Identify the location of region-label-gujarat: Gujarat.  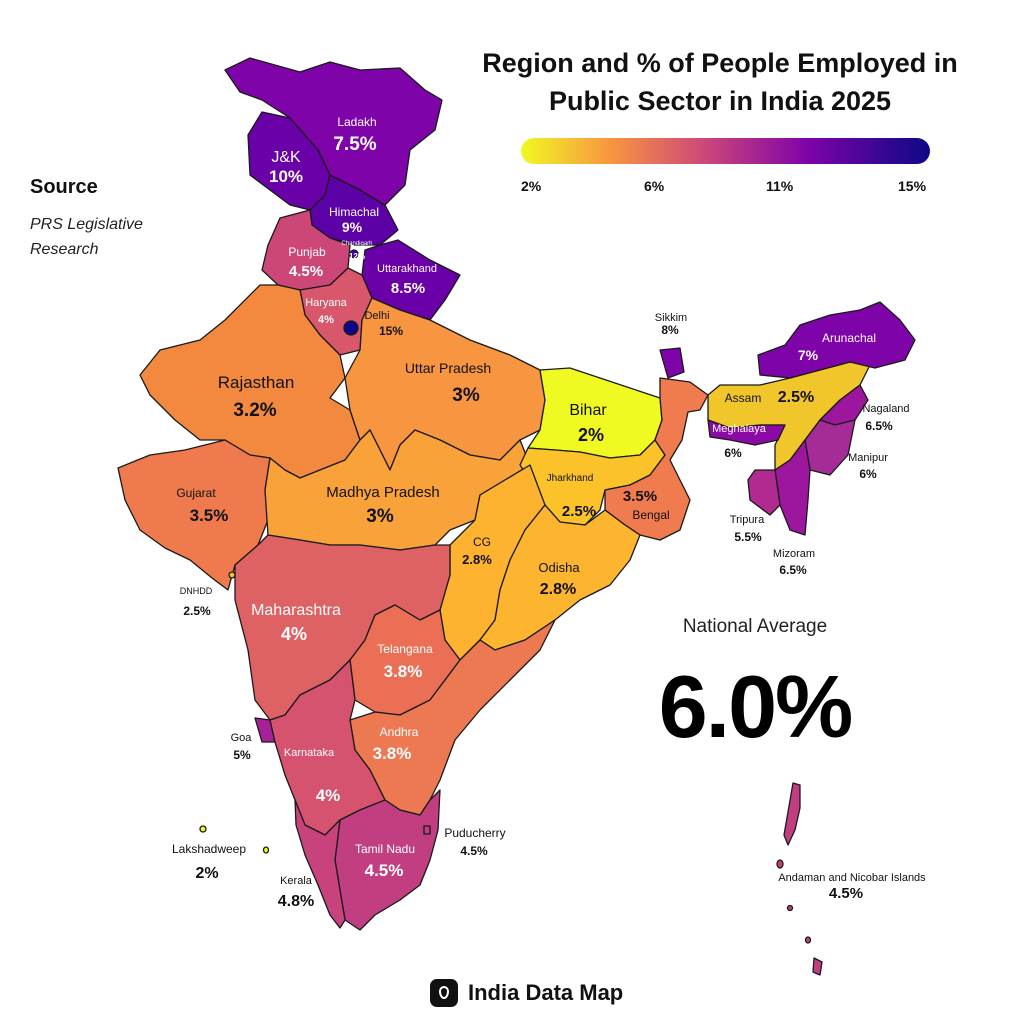
(196, 493).